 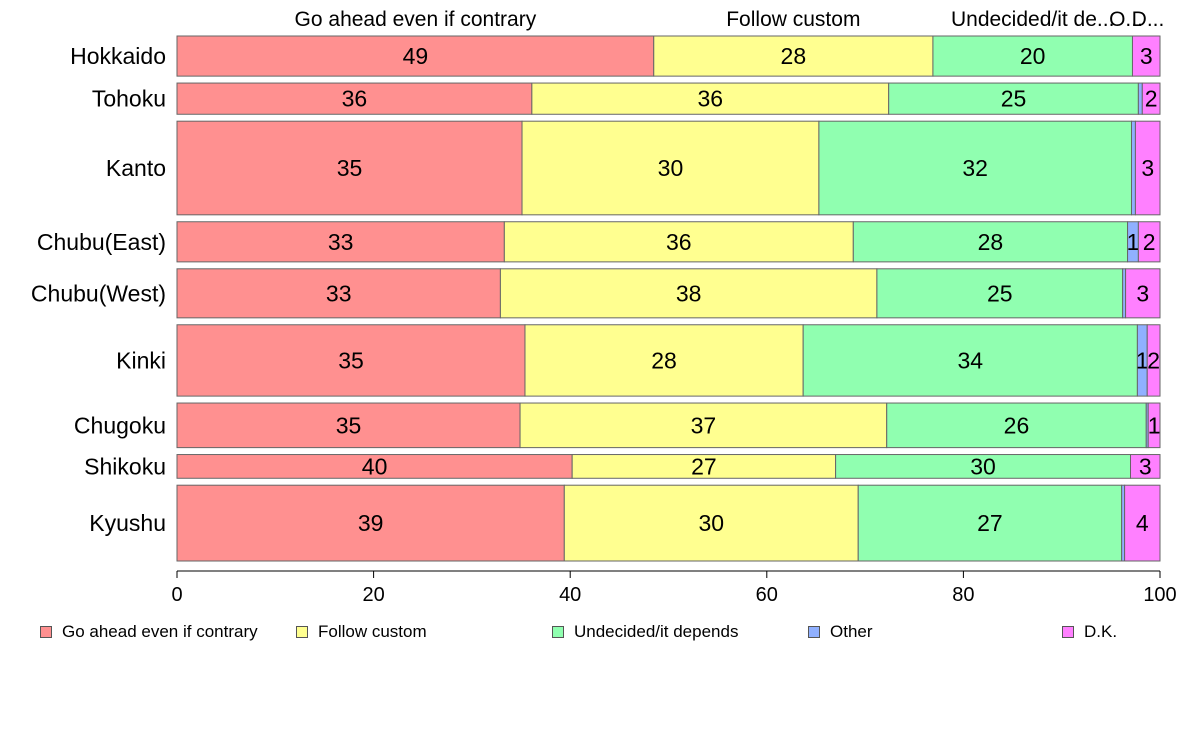 I want to click on legend-label: Undecided/it depends, so click(x=656, y=631).